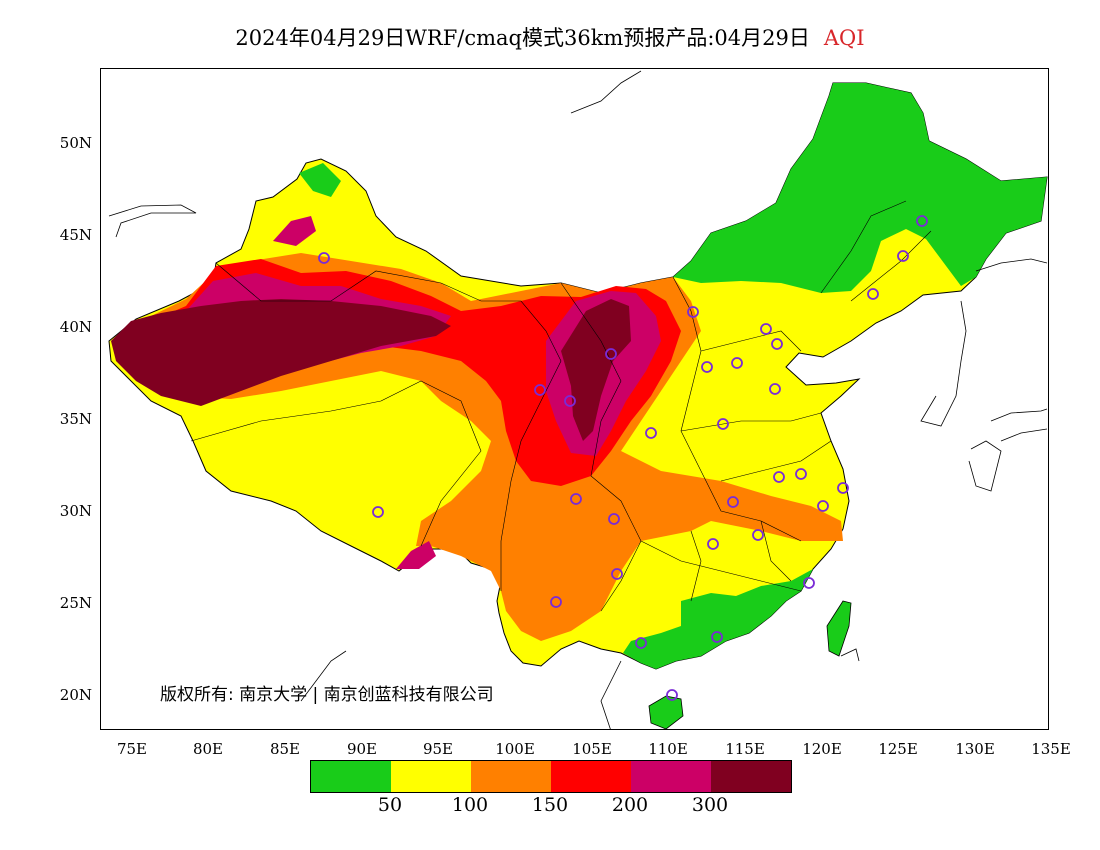 This screenshot has width=1100, height=850. I want to click on southwest-magenta-region, so click(416, 555).